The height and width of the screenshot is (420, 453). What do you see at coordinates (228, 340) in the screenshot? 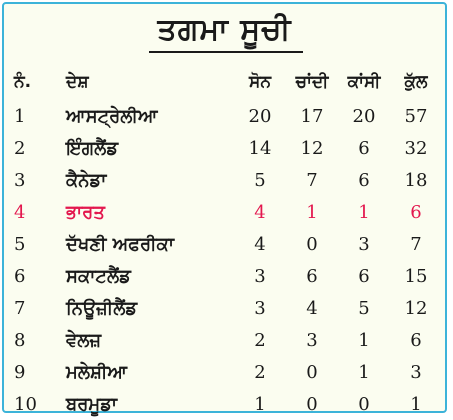
I see `table-row: 8 ਵੇਲਜ਼ 2 3 1 6` at bounding box center [228, 340].